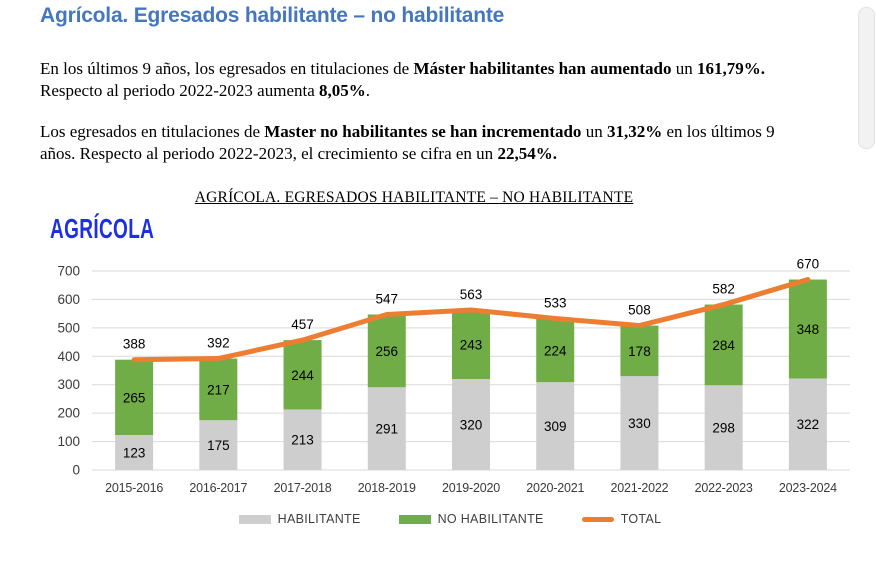 This screenshot has width=876, height=561. What do you see at coordinates (471, 344) in the screenshot?
I see `svg-text: 243` at bounding box center [471, 344].